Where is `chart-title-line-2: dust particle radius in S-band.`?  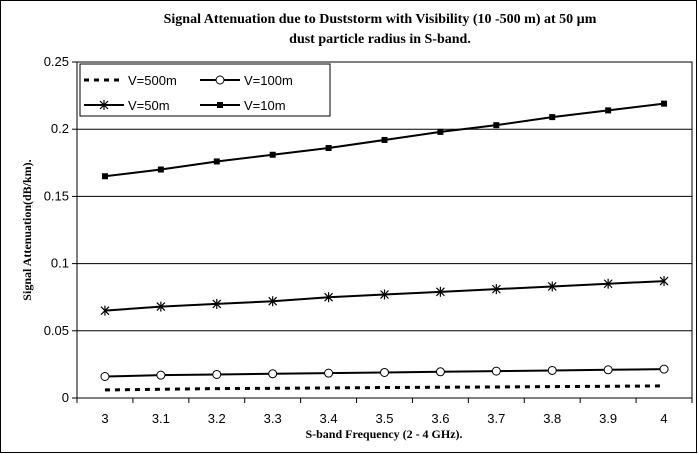 chart-title-line-2: dust particle radius in S-band. is located at coordinates (380, 39).